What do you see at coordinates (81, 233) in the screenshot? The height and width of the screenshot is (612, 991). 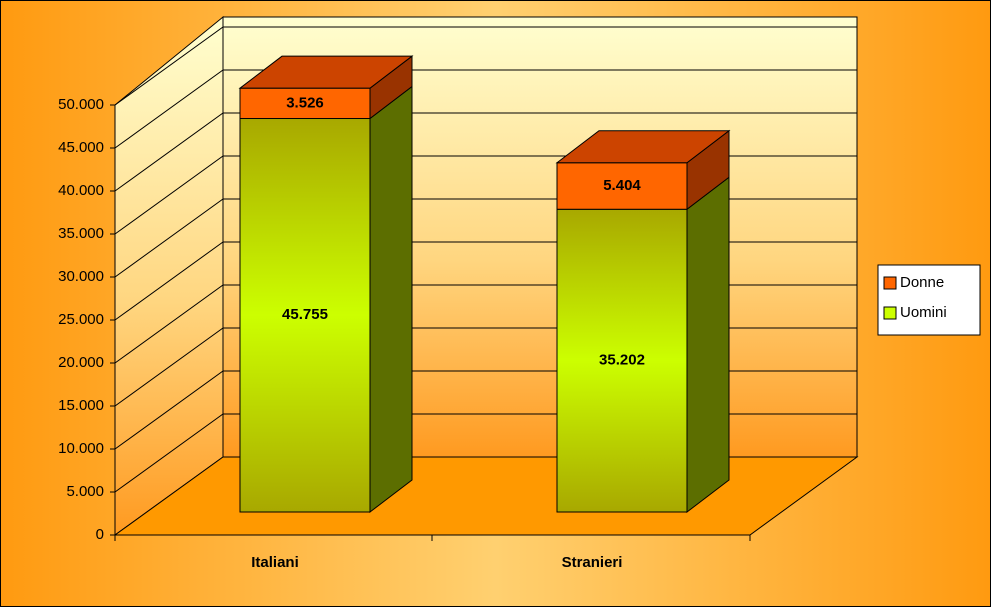 I see `y-tick-label: 35.000` at bounding box center [81, 233].